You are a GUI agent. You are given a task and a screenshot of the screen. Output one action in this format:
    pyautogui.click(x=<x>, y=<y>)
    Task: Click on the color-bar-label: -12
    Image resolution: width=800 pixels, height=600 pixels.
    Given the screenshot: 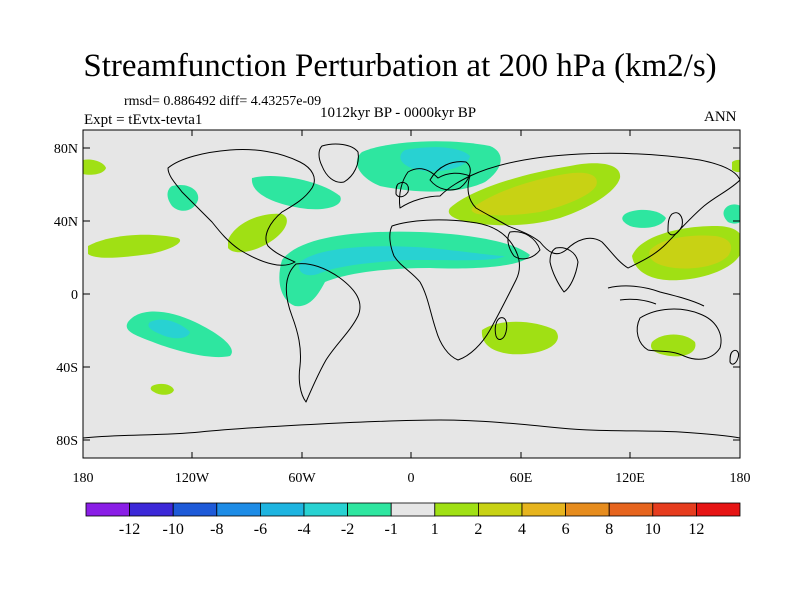 What is the action you would take?
    pyautogui.click(x=129, y=529)
    